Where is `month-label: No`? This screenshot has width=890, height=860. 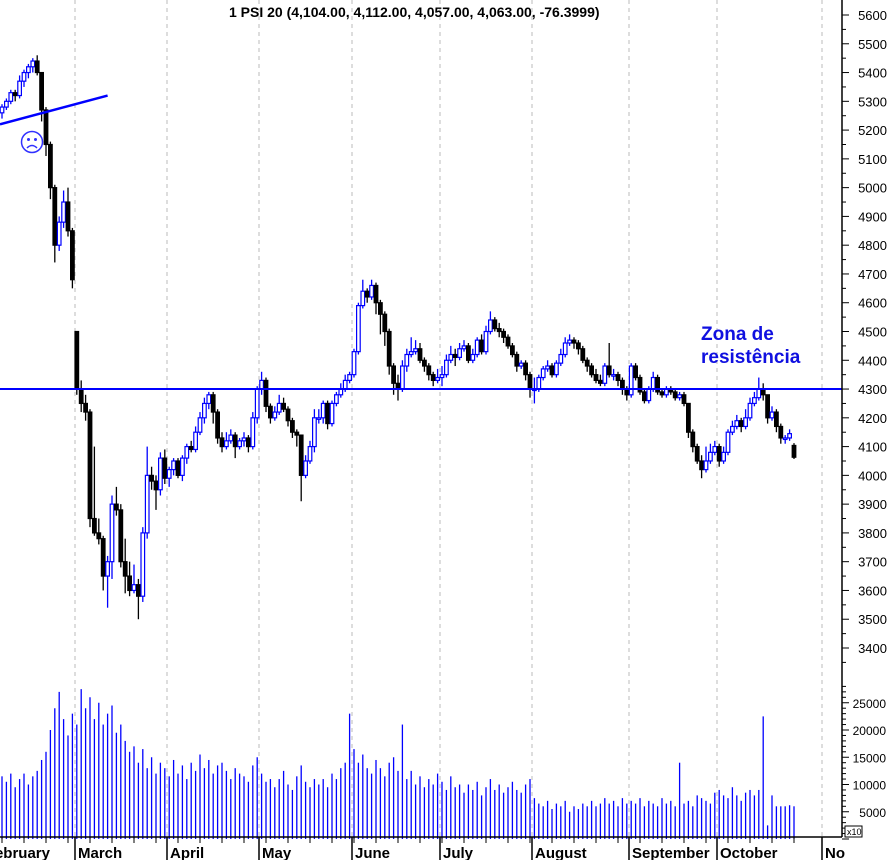 month-label: No is located at coordinates (835, 852).